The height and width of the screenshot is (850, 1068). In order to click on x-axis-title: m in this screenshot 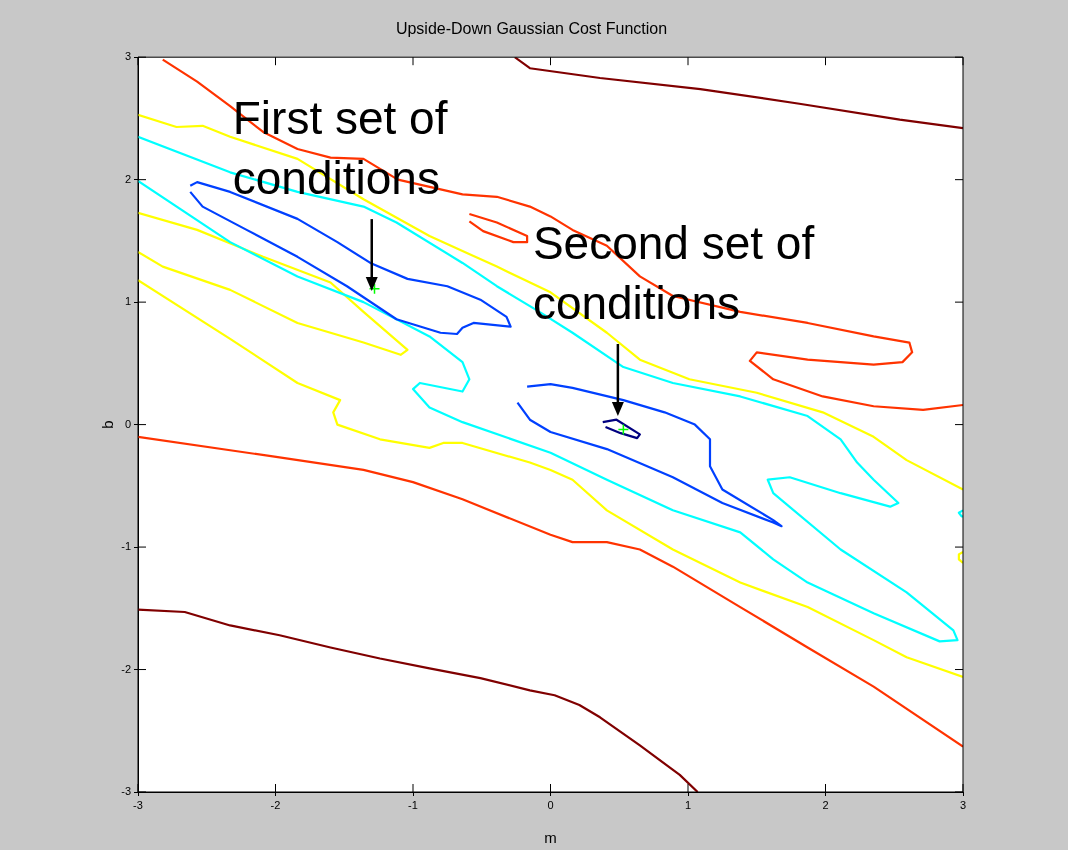, I will do `click(550, 838)`.